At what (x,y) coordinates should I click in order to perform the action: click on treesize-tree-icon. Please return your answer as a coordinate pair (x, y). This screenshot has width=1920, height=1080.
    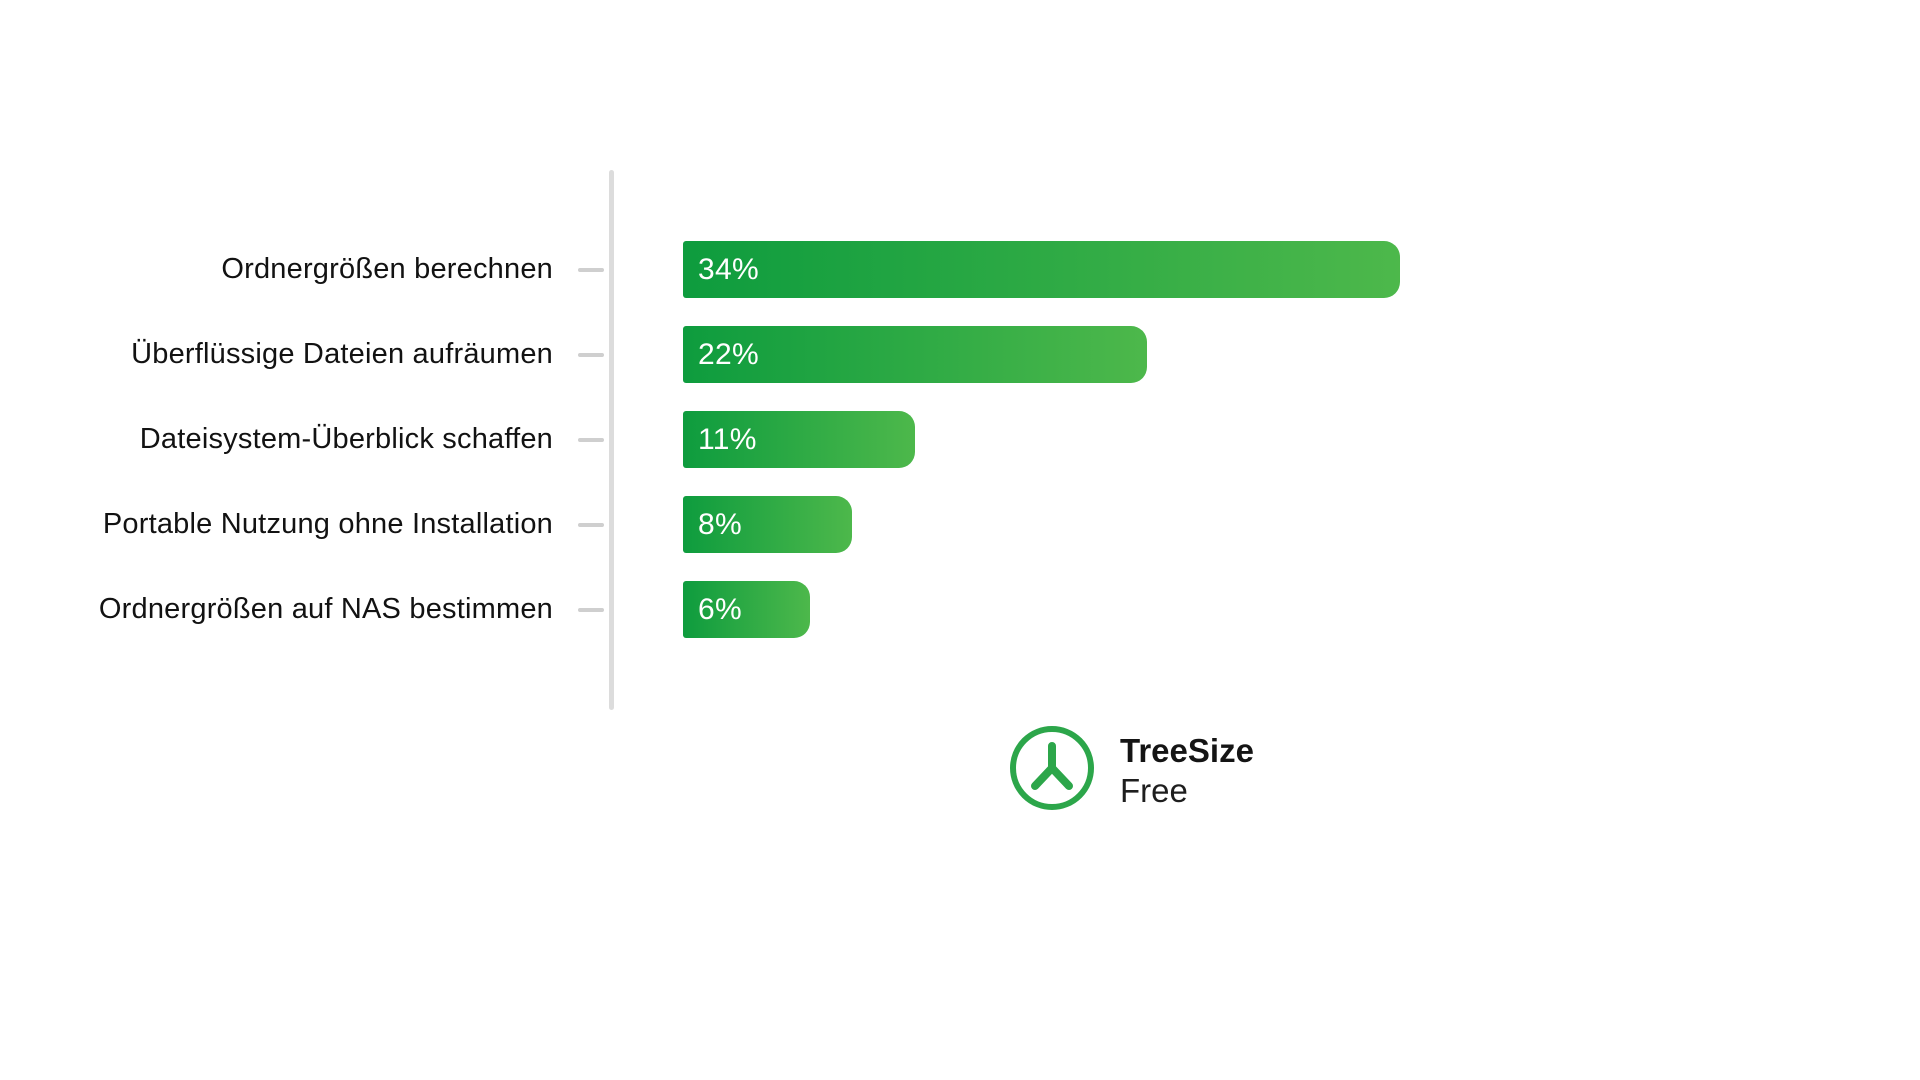
    Looking at the image, I should click on (1052, 770).